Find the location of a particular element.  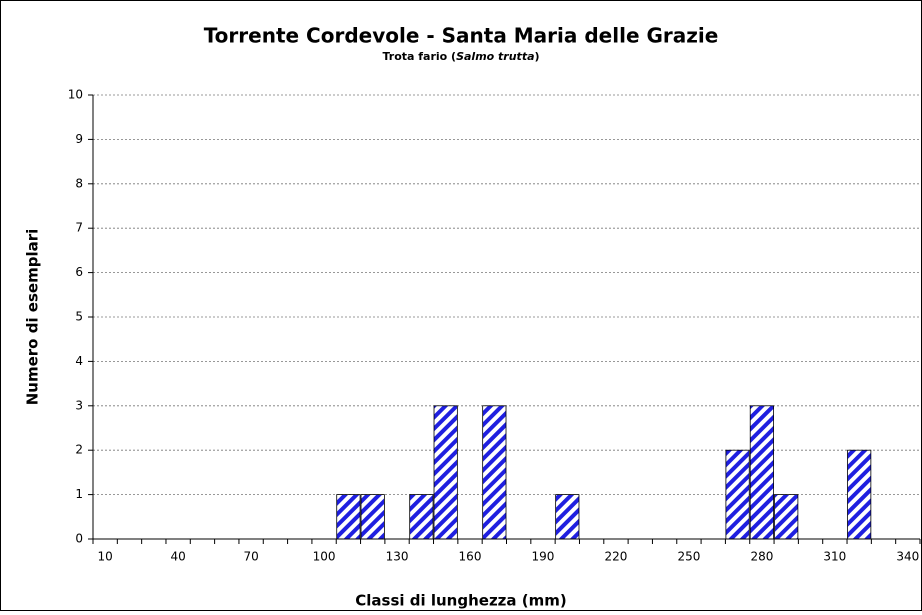

x-tick-label: 10 is located at coordinates (105, 557).